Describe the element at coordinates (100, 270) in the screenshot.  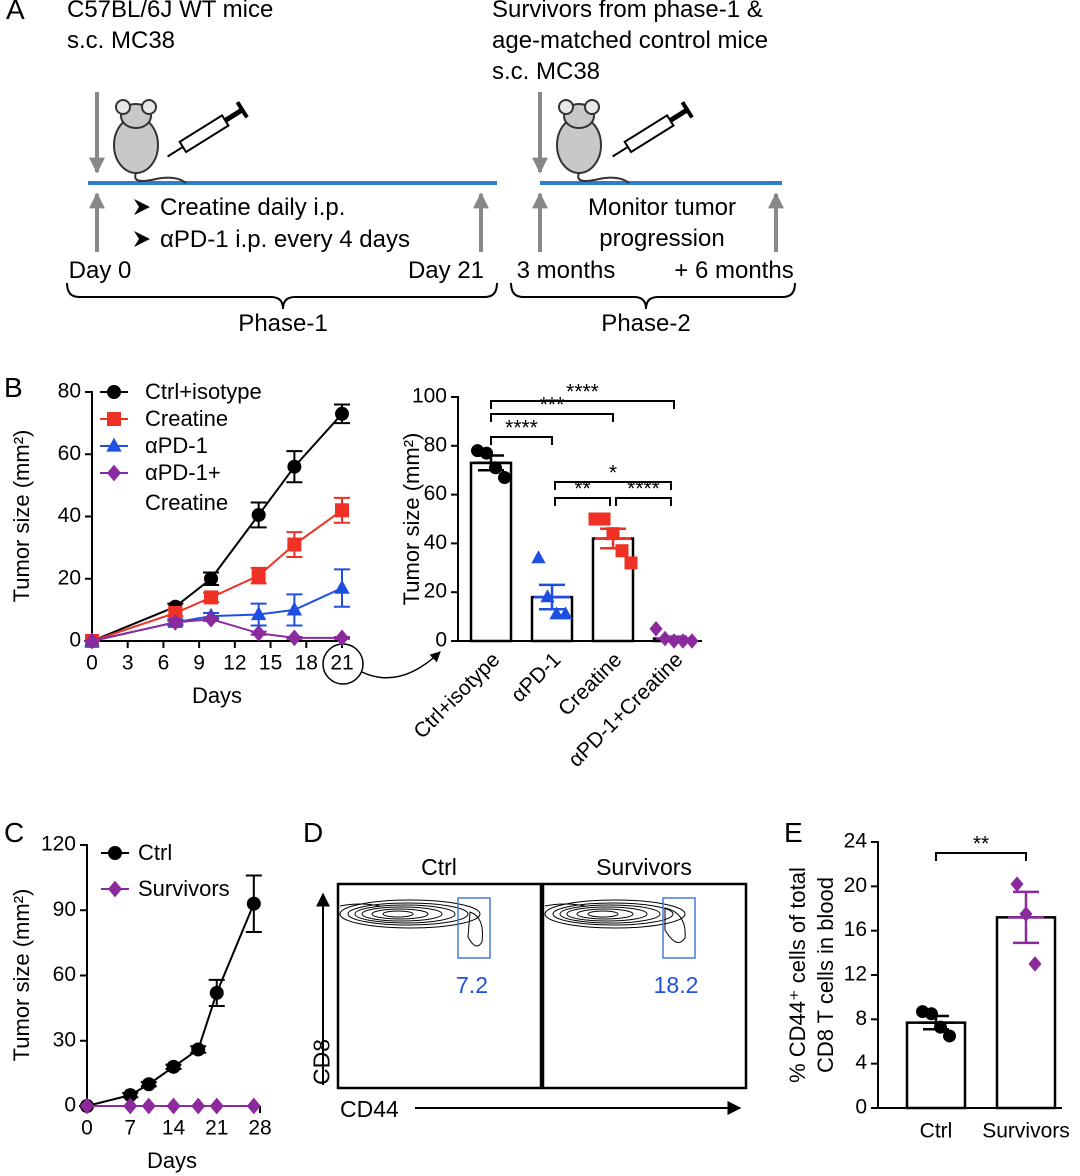
I see `timepoint: Day 0` at that location.